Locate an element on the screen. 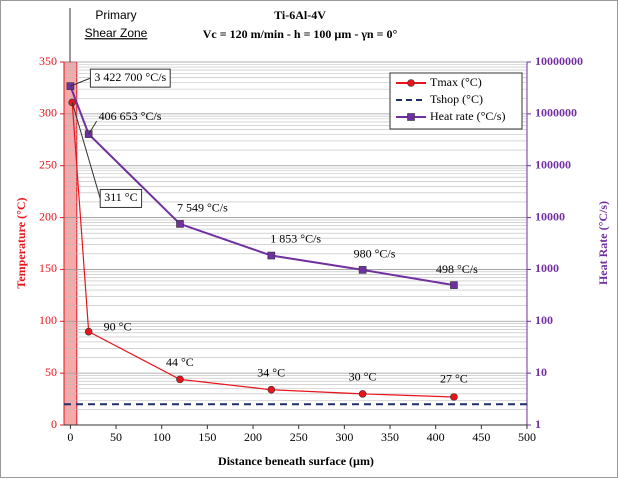  y-axis-label: Temperature (°C) is located at coordinates (21, 242).